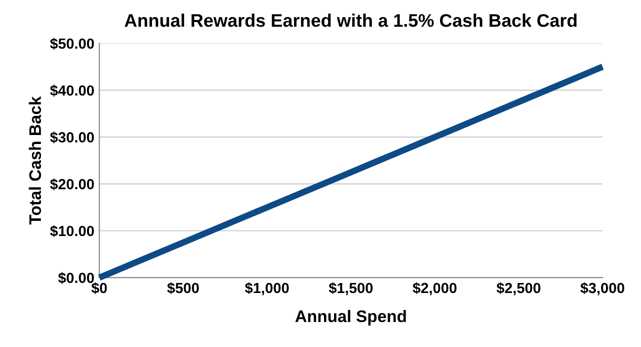  I want to click on x-axis-title: Annual Spend, so click(350, 318).